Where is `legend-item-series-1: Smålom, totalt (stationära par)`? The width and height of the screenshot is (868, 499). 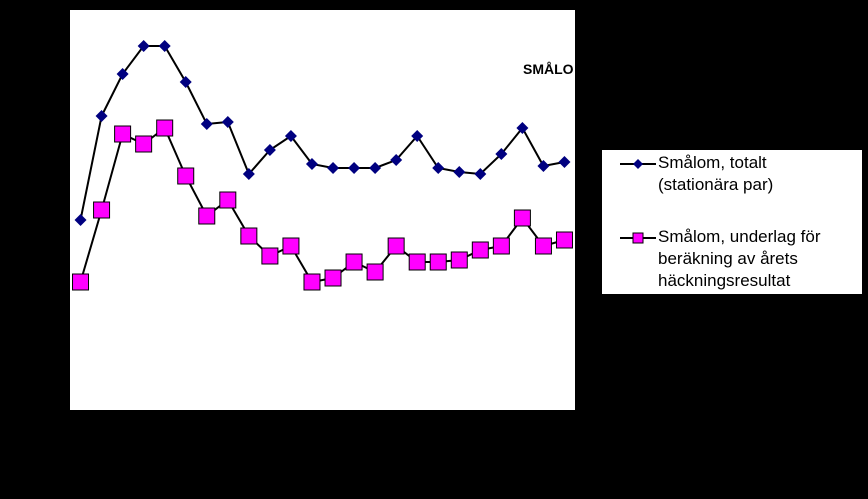 legend-item-series-1: Smålom, totalt (stationära par) is located at coordinates (735, 174).